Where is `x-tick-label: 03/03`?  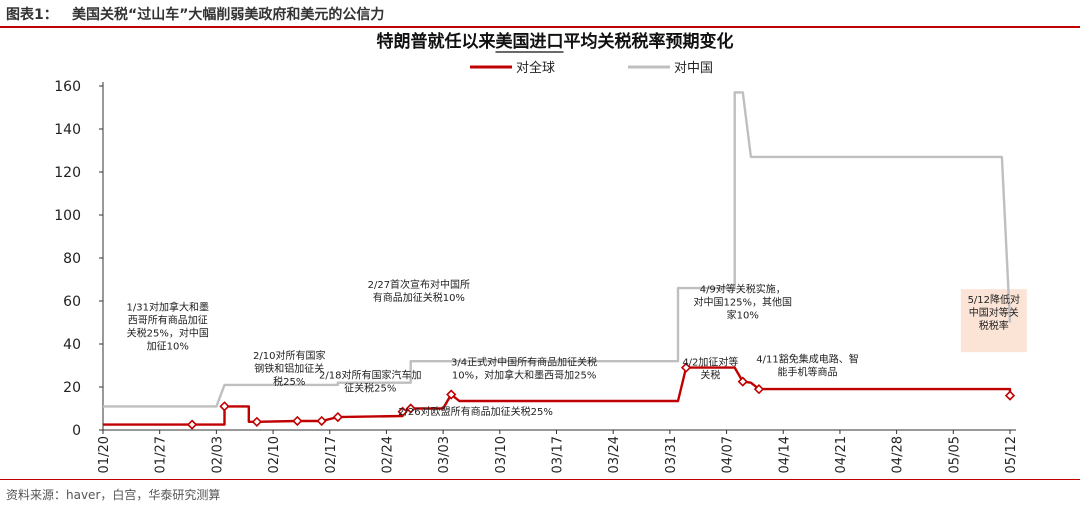
x-tick-label: 03/03 is located at coordinates (444, 454).